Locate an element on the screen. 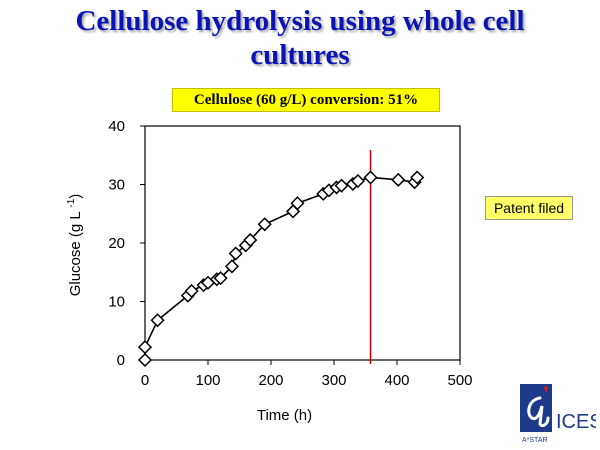 The height and width of the screenshot is (450, 600). x-tick-label: 0 is located at coordinates (145, 380).